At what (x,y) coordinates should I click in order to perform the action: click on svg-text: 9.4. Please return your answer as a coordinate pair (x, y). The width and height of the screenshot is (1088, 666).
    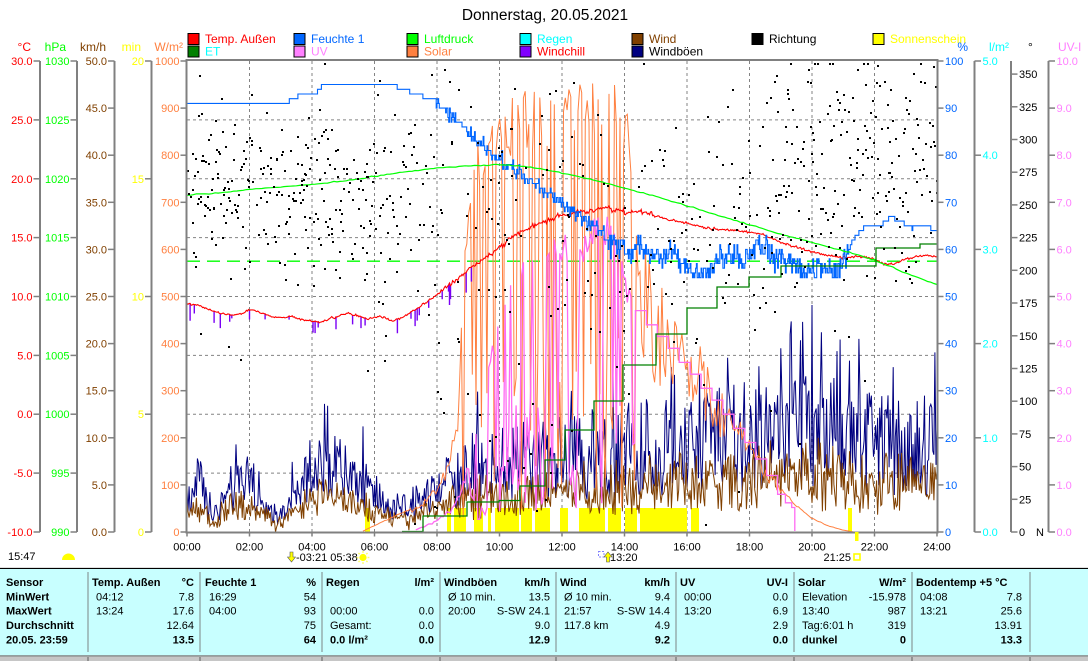
    Looking at the image, I should click on (662, 598).